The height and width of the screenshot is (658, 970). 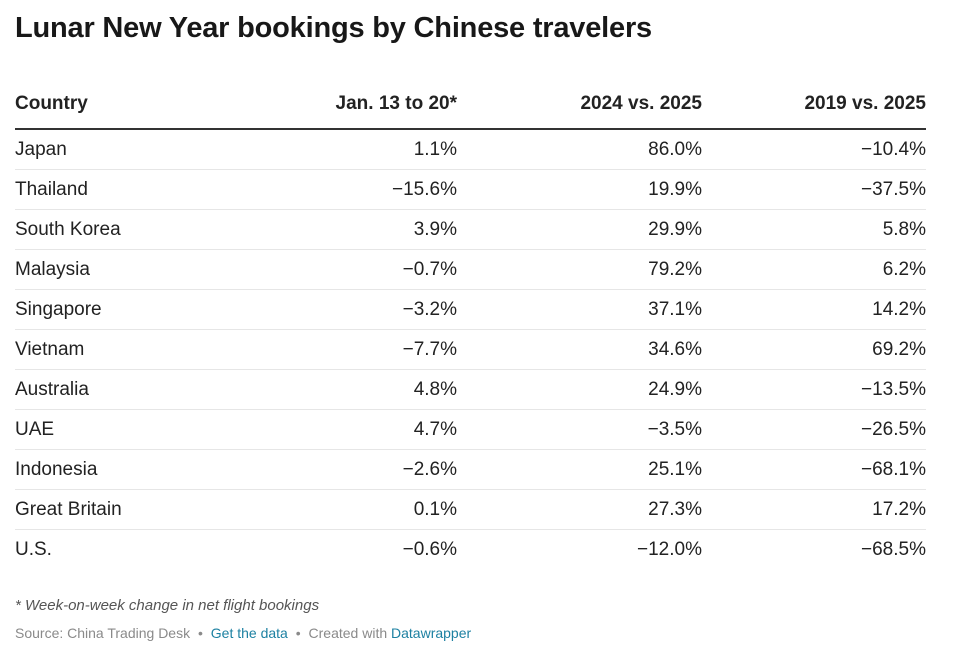 I want to click on table-row: U.S. −0.6% −12.0% −68.5%, so click(x=470, y=549).